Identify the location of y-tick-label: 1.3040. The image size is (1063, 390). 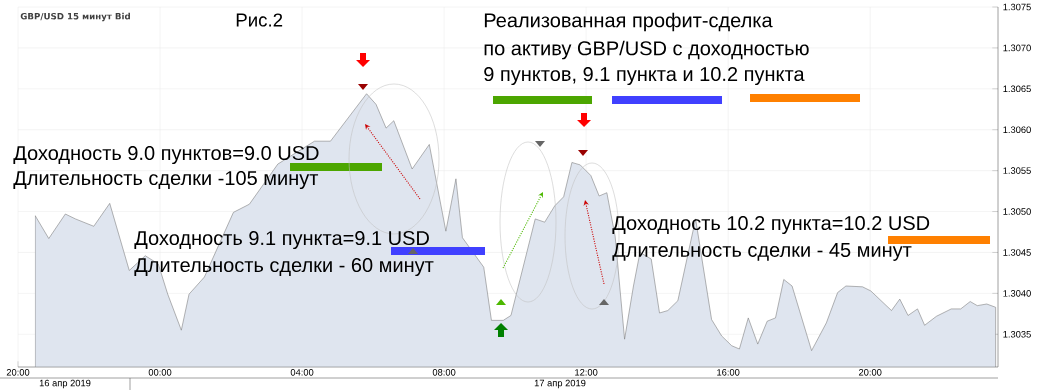
(1017, 293).